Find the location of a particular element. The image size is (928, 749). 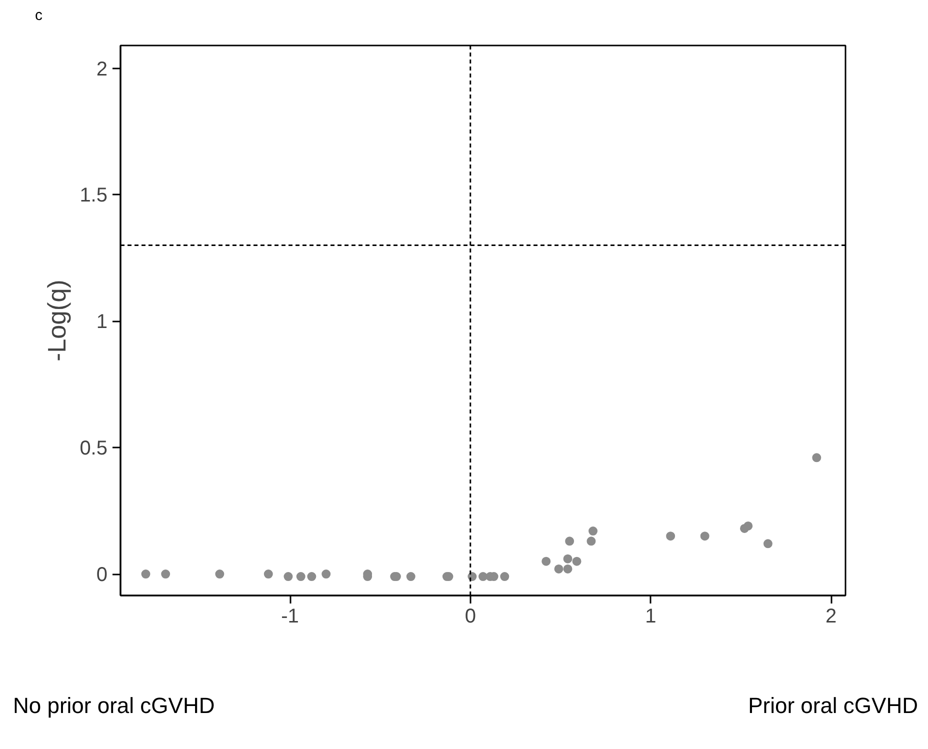

y-axis-title: -Log(q) is located at coordinates (58, 321).